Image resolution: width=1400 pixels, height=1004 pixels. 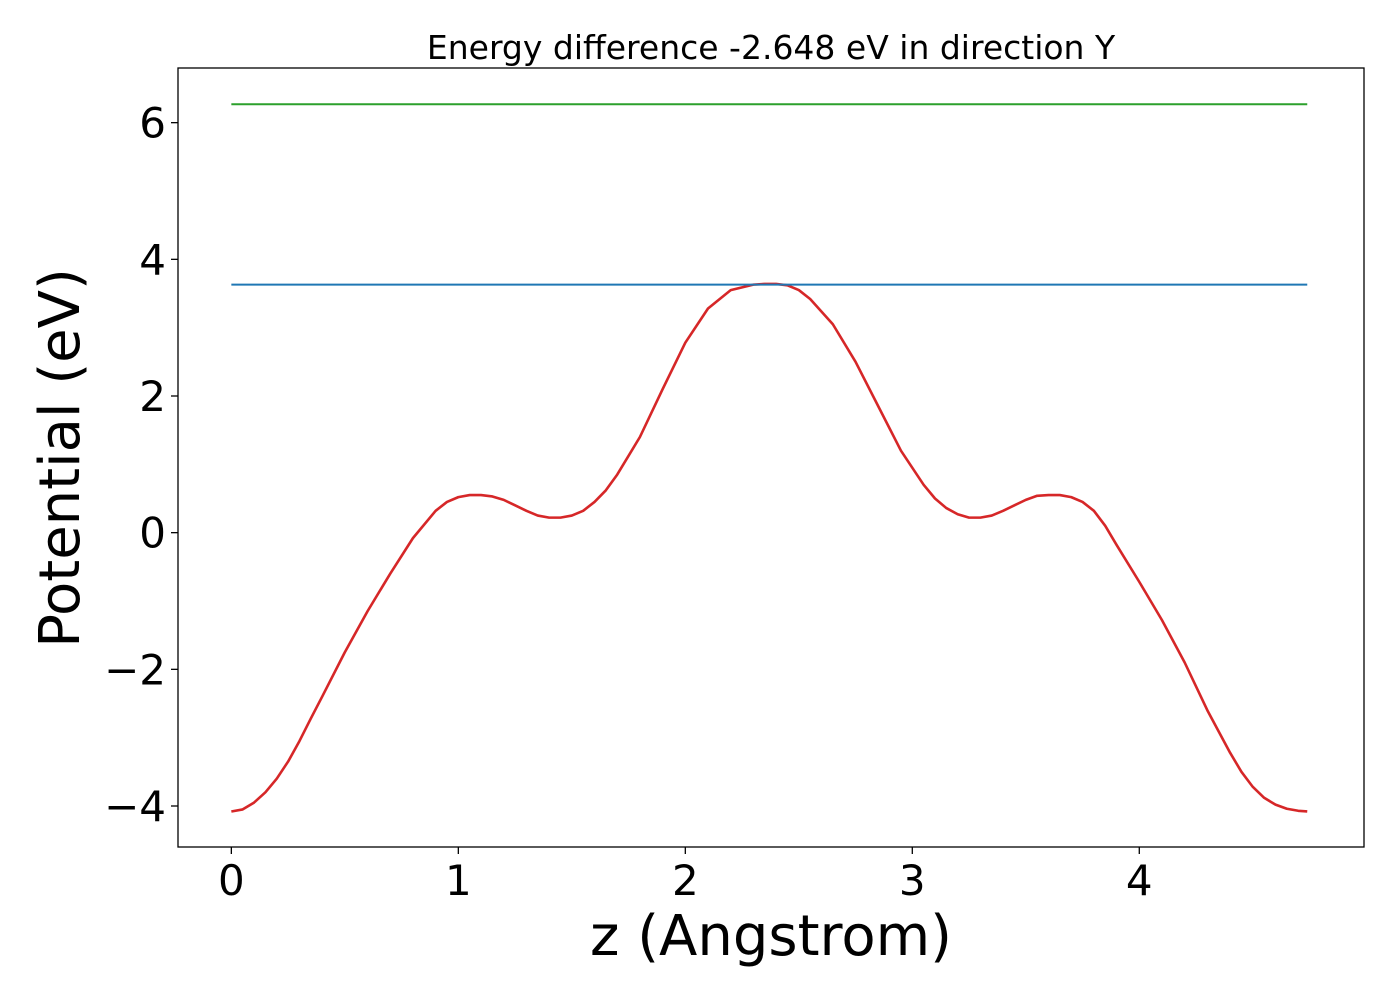 I want to click on y-tick-label: 6, so click(x=152, y=123).